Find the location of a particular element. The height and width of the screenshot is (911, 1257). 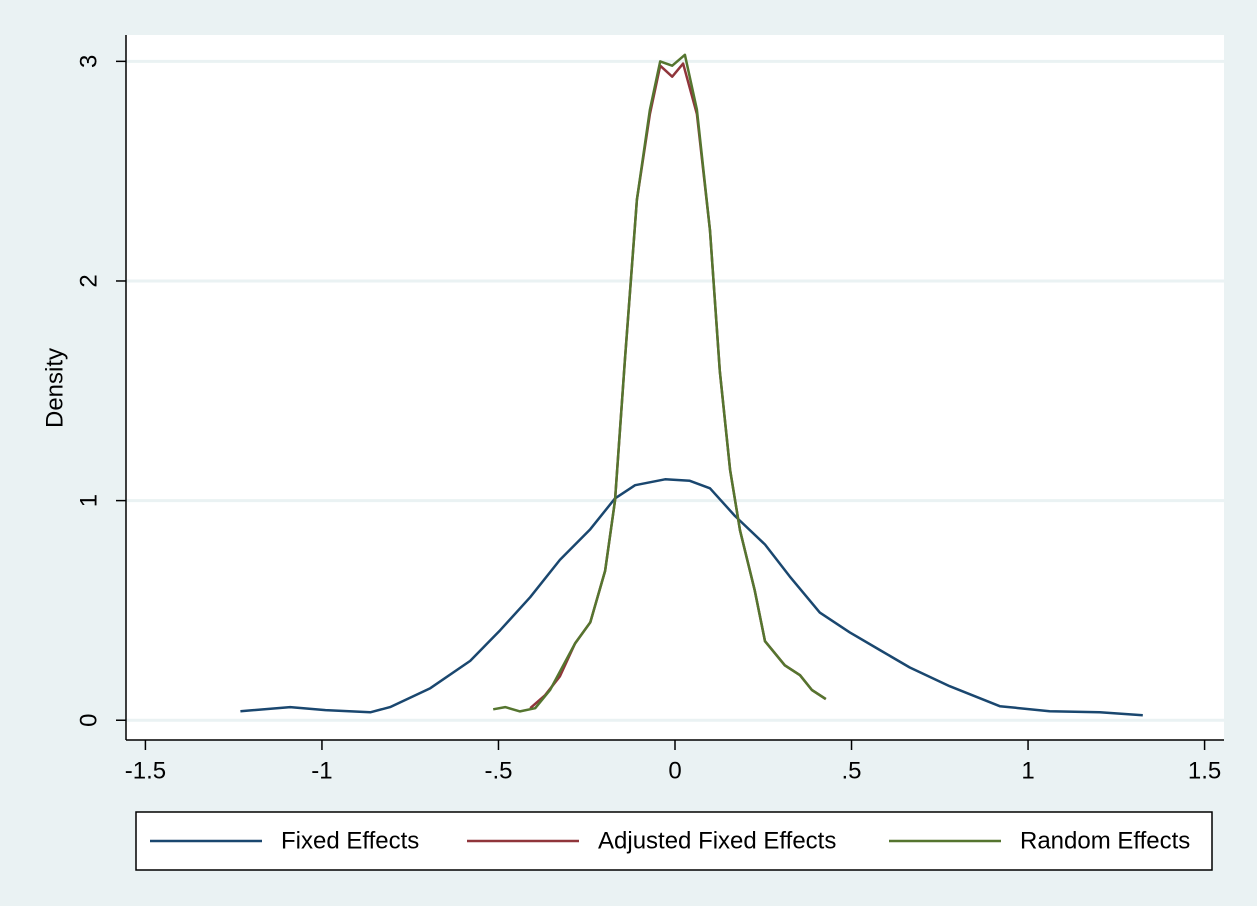

legend-label: Random Effects is located at coordinates (1105, 840).